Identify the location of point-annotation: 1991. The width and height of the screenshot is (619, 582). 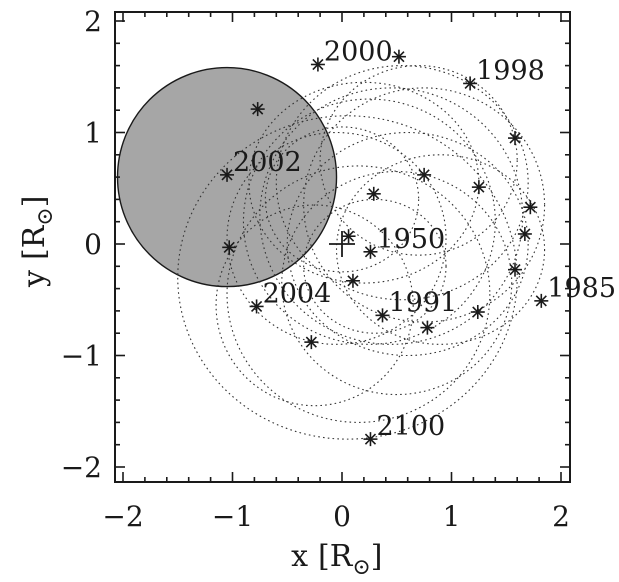
(423, 302).